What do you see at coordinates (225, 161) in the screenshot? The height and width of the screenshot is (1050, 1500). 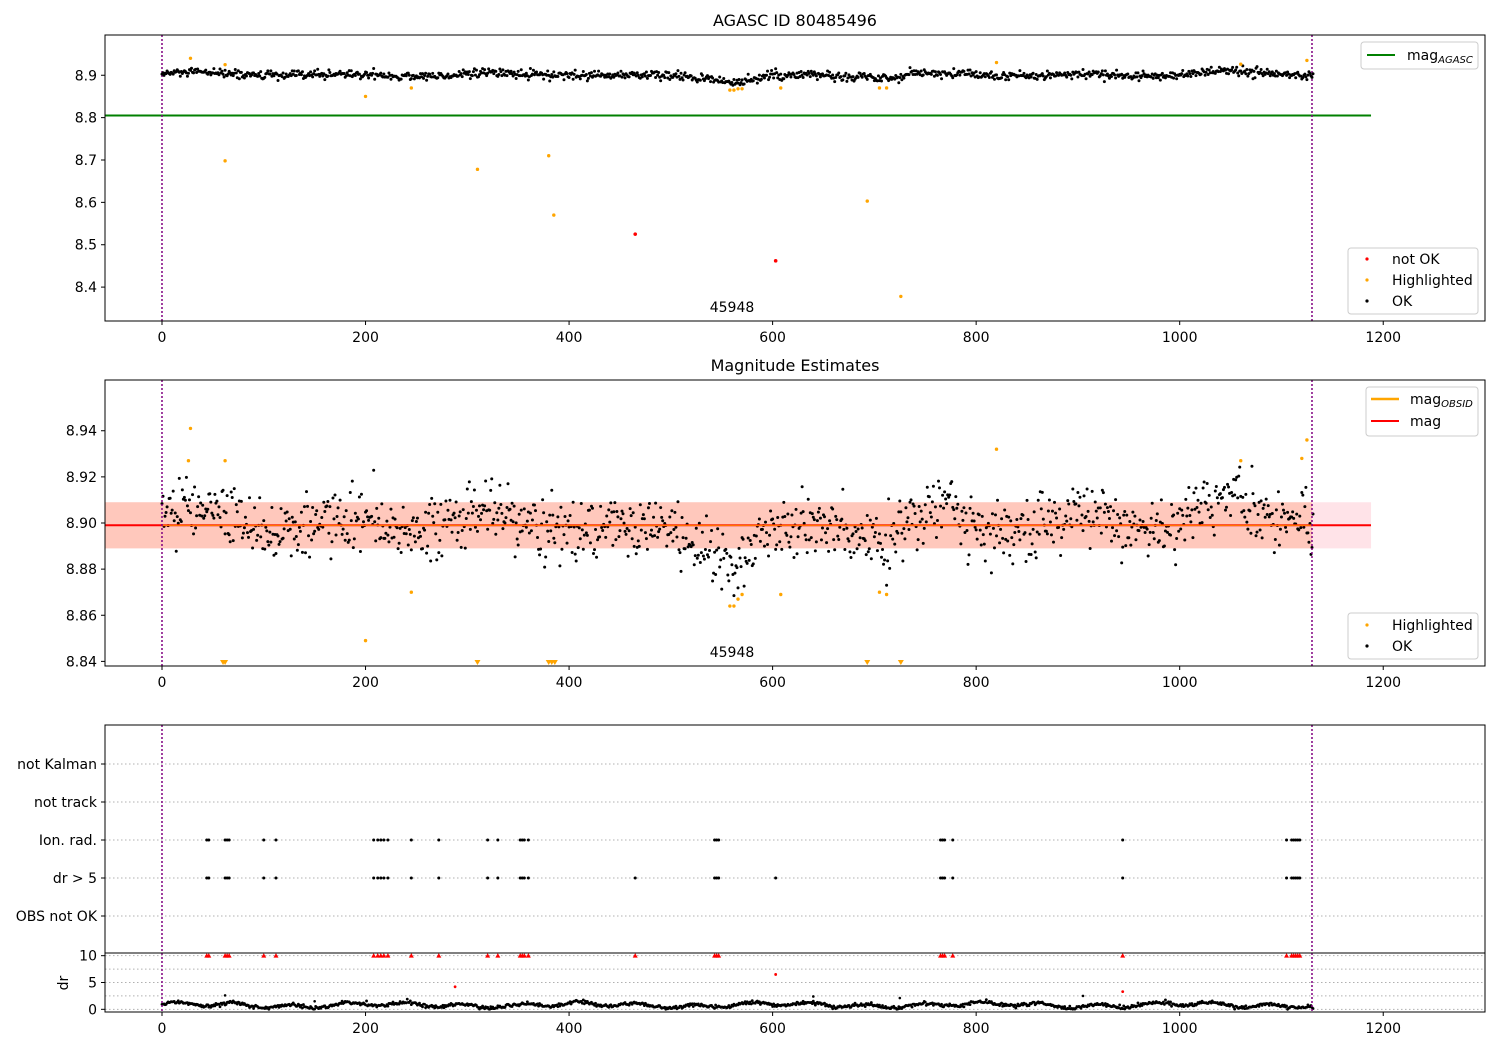 I see `agasc-highlighted-point` at bounding box center [225, 161].